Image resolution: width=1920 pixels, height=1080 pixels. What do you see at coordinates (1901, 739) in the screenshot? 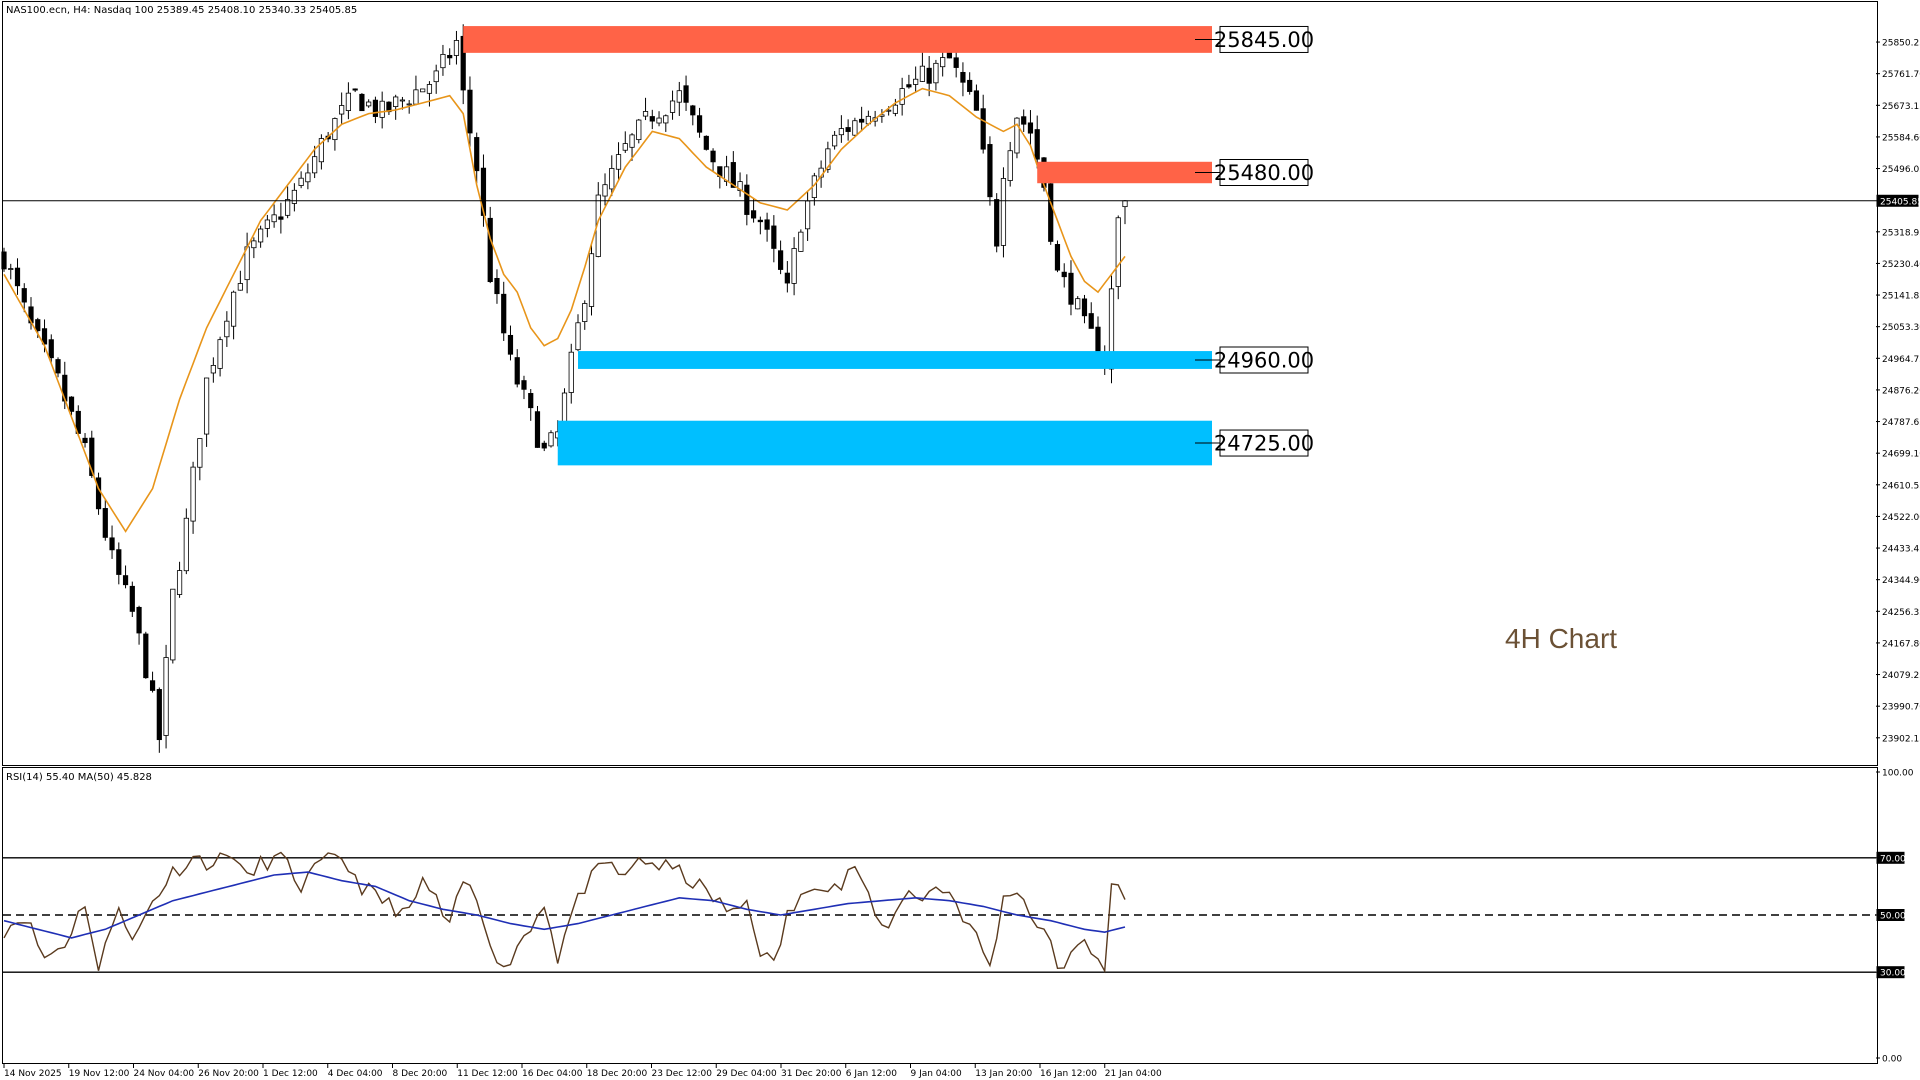
I see `price-axis-label: 23902.15` at bounding box center [1901, 739].